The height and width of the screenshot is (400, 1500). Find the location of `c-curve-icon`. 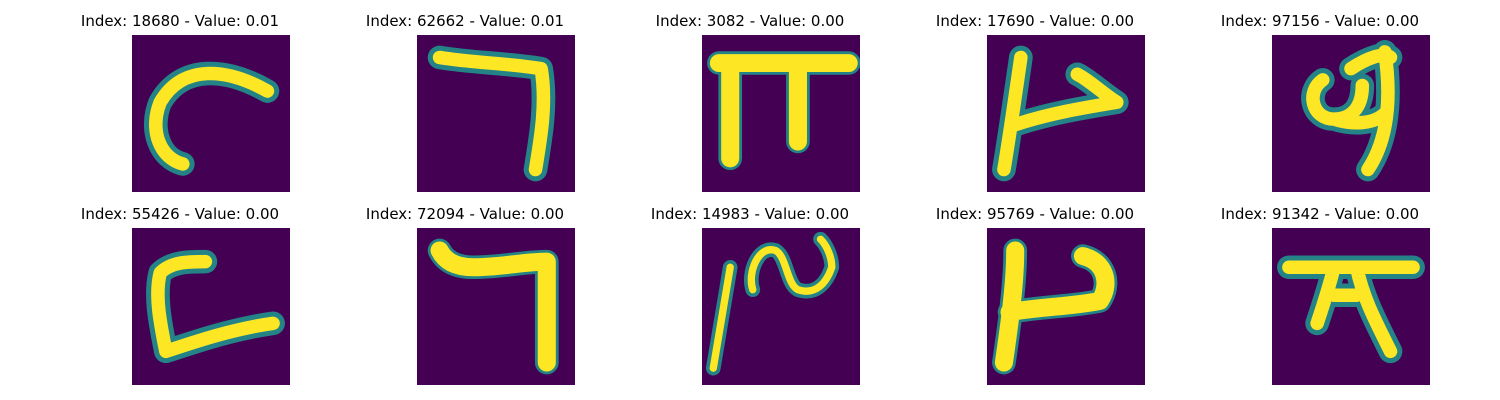

c-curve-icon is located at coordinates (211, 113).